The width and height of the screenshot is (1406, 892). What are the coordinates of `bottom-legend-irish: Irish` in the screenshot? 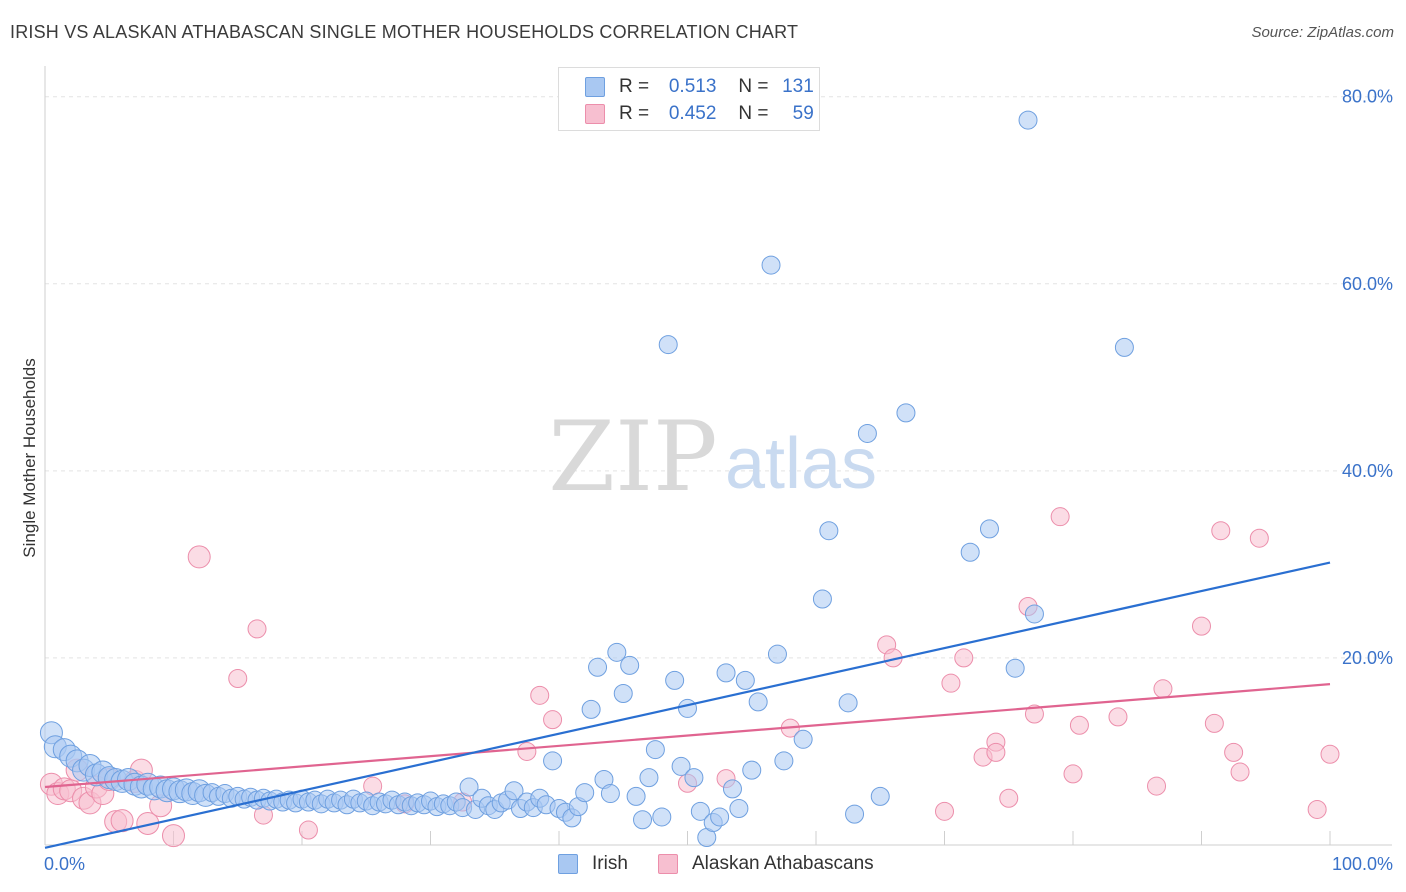 It's located at (593, 864).